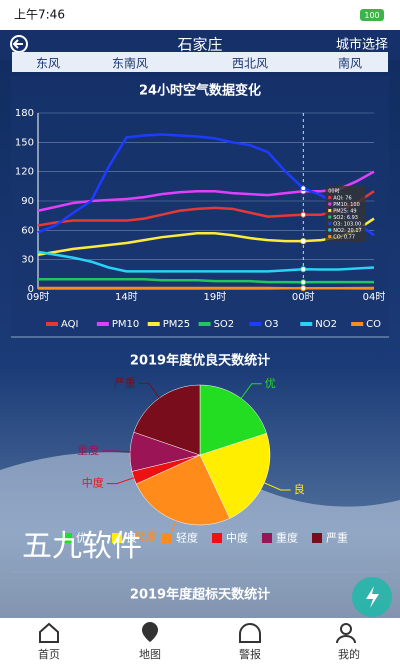 The width and height of the screenshot is (400, 670). I want to click on slice-label: 严重, so click(125, 382).